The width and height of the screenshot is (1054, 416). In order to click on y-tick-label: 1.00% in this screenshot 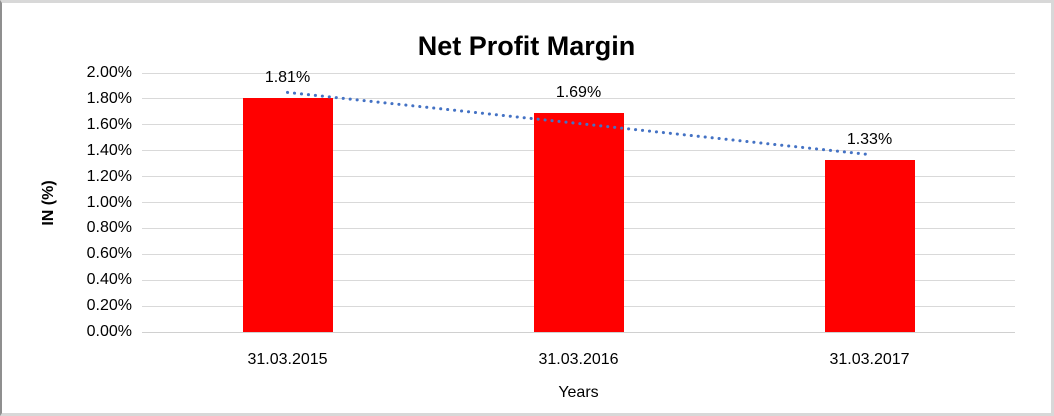, I will do `click(109, 202)`.